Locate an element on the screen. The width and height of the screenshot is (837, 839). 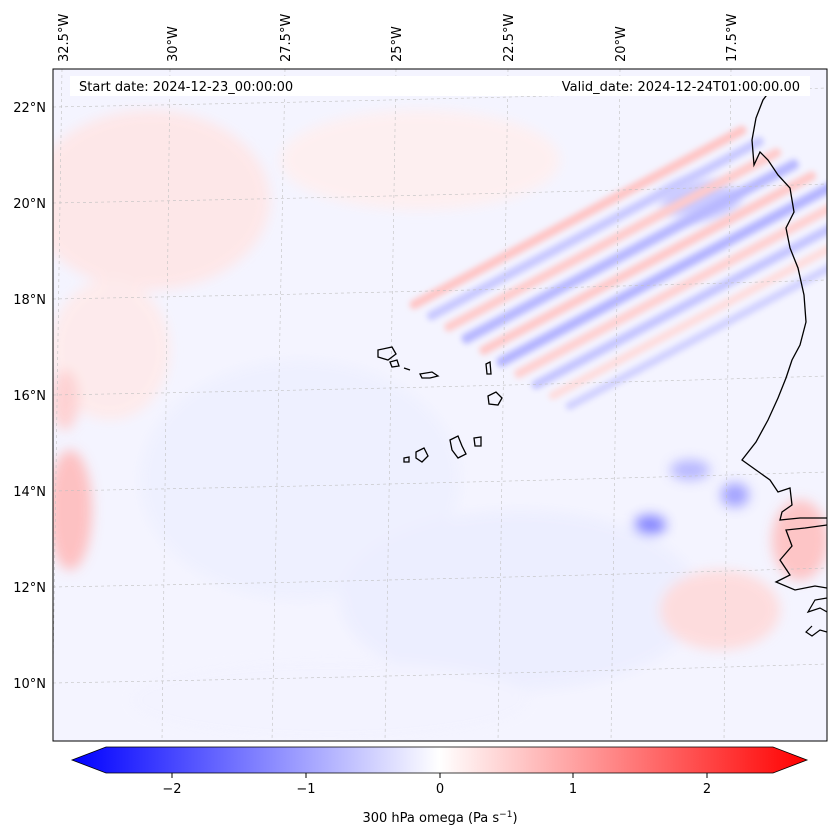
colorbar-label-text: 300 hPa omega (Pa s is located at coordinates (430, 818).